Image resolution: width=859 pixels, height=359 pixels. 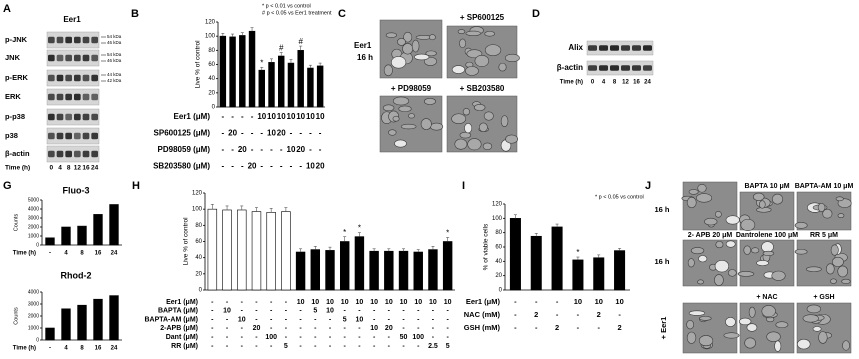 I want to click on side-label: + Eer1, so click(x=663, y=328).